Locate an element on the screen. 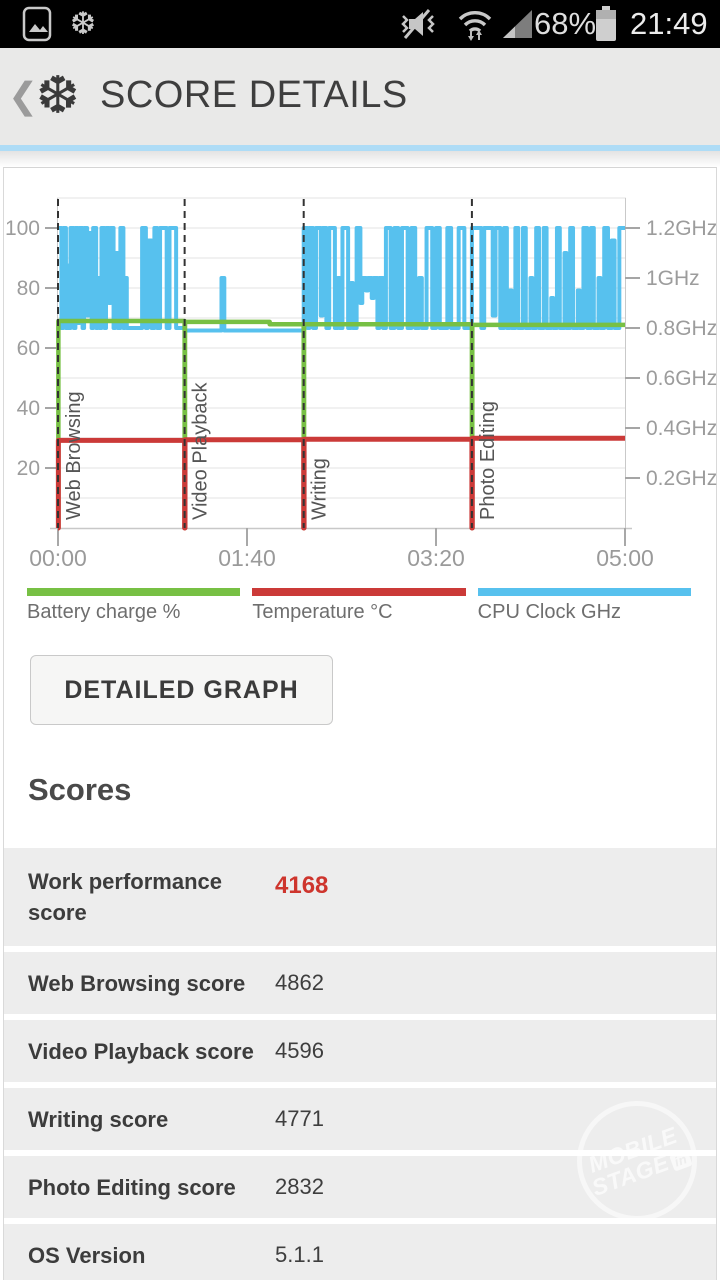 This screenshot has height=1280, width=720. row-value: 4771 is located at coordinates (299, 1118).